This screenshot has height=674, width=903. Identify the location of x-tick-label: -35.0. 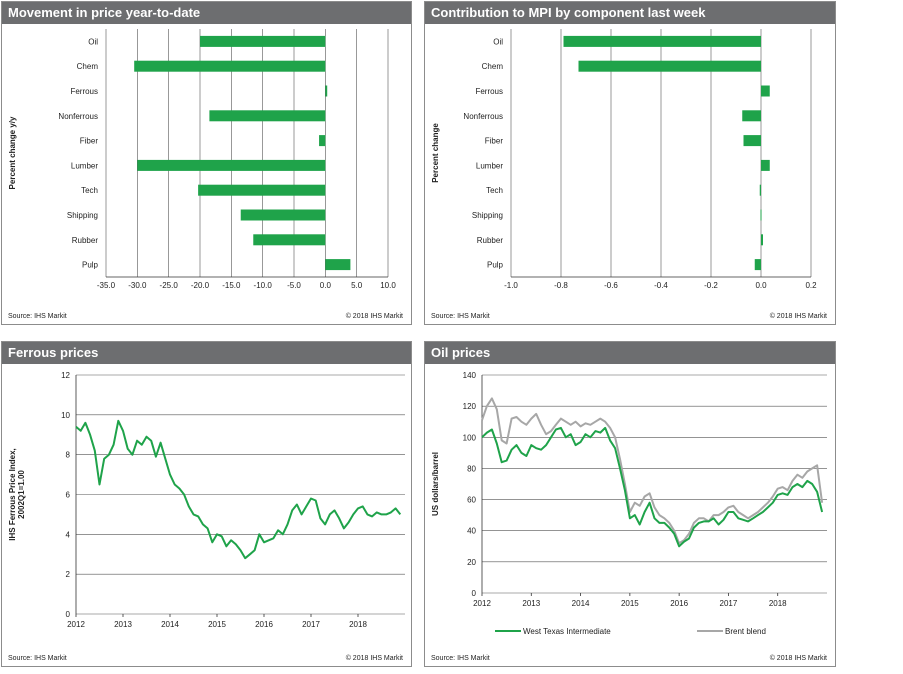
(106, 285).